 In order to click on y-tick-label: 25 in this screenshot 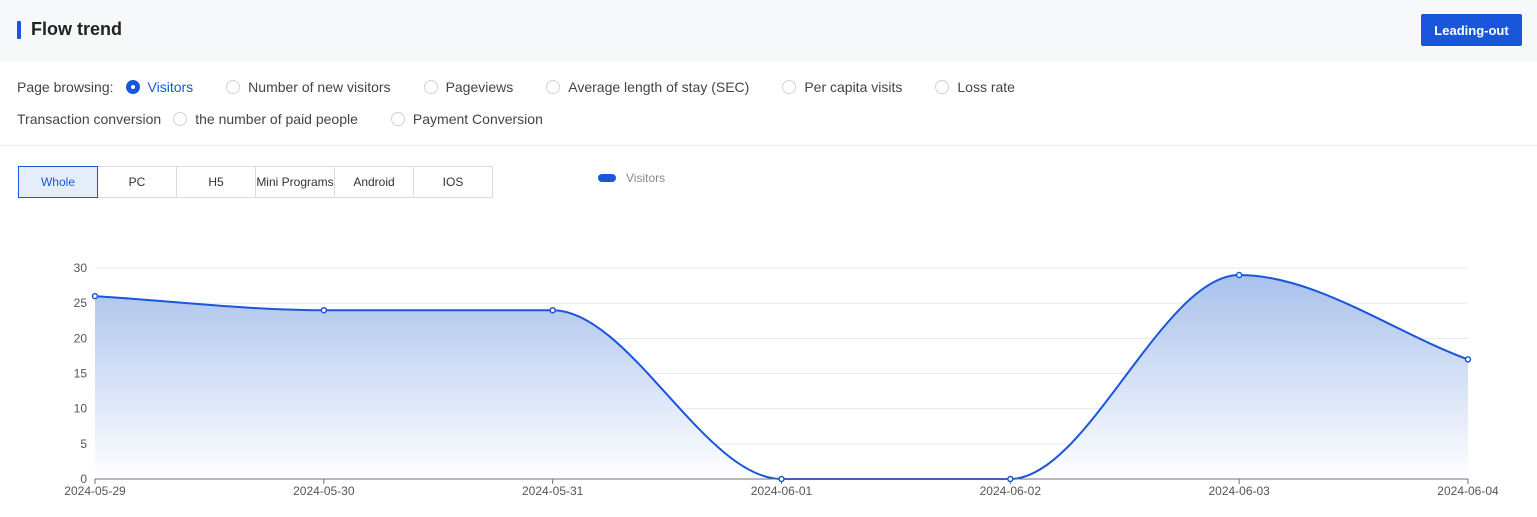, I will do `click(81, 303)`.